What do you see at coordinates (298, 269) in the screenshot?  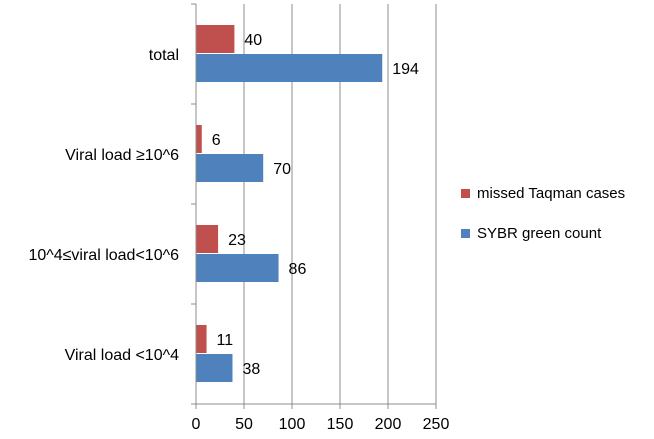 I see `data-label: 86` at bounding box center [298, 269].